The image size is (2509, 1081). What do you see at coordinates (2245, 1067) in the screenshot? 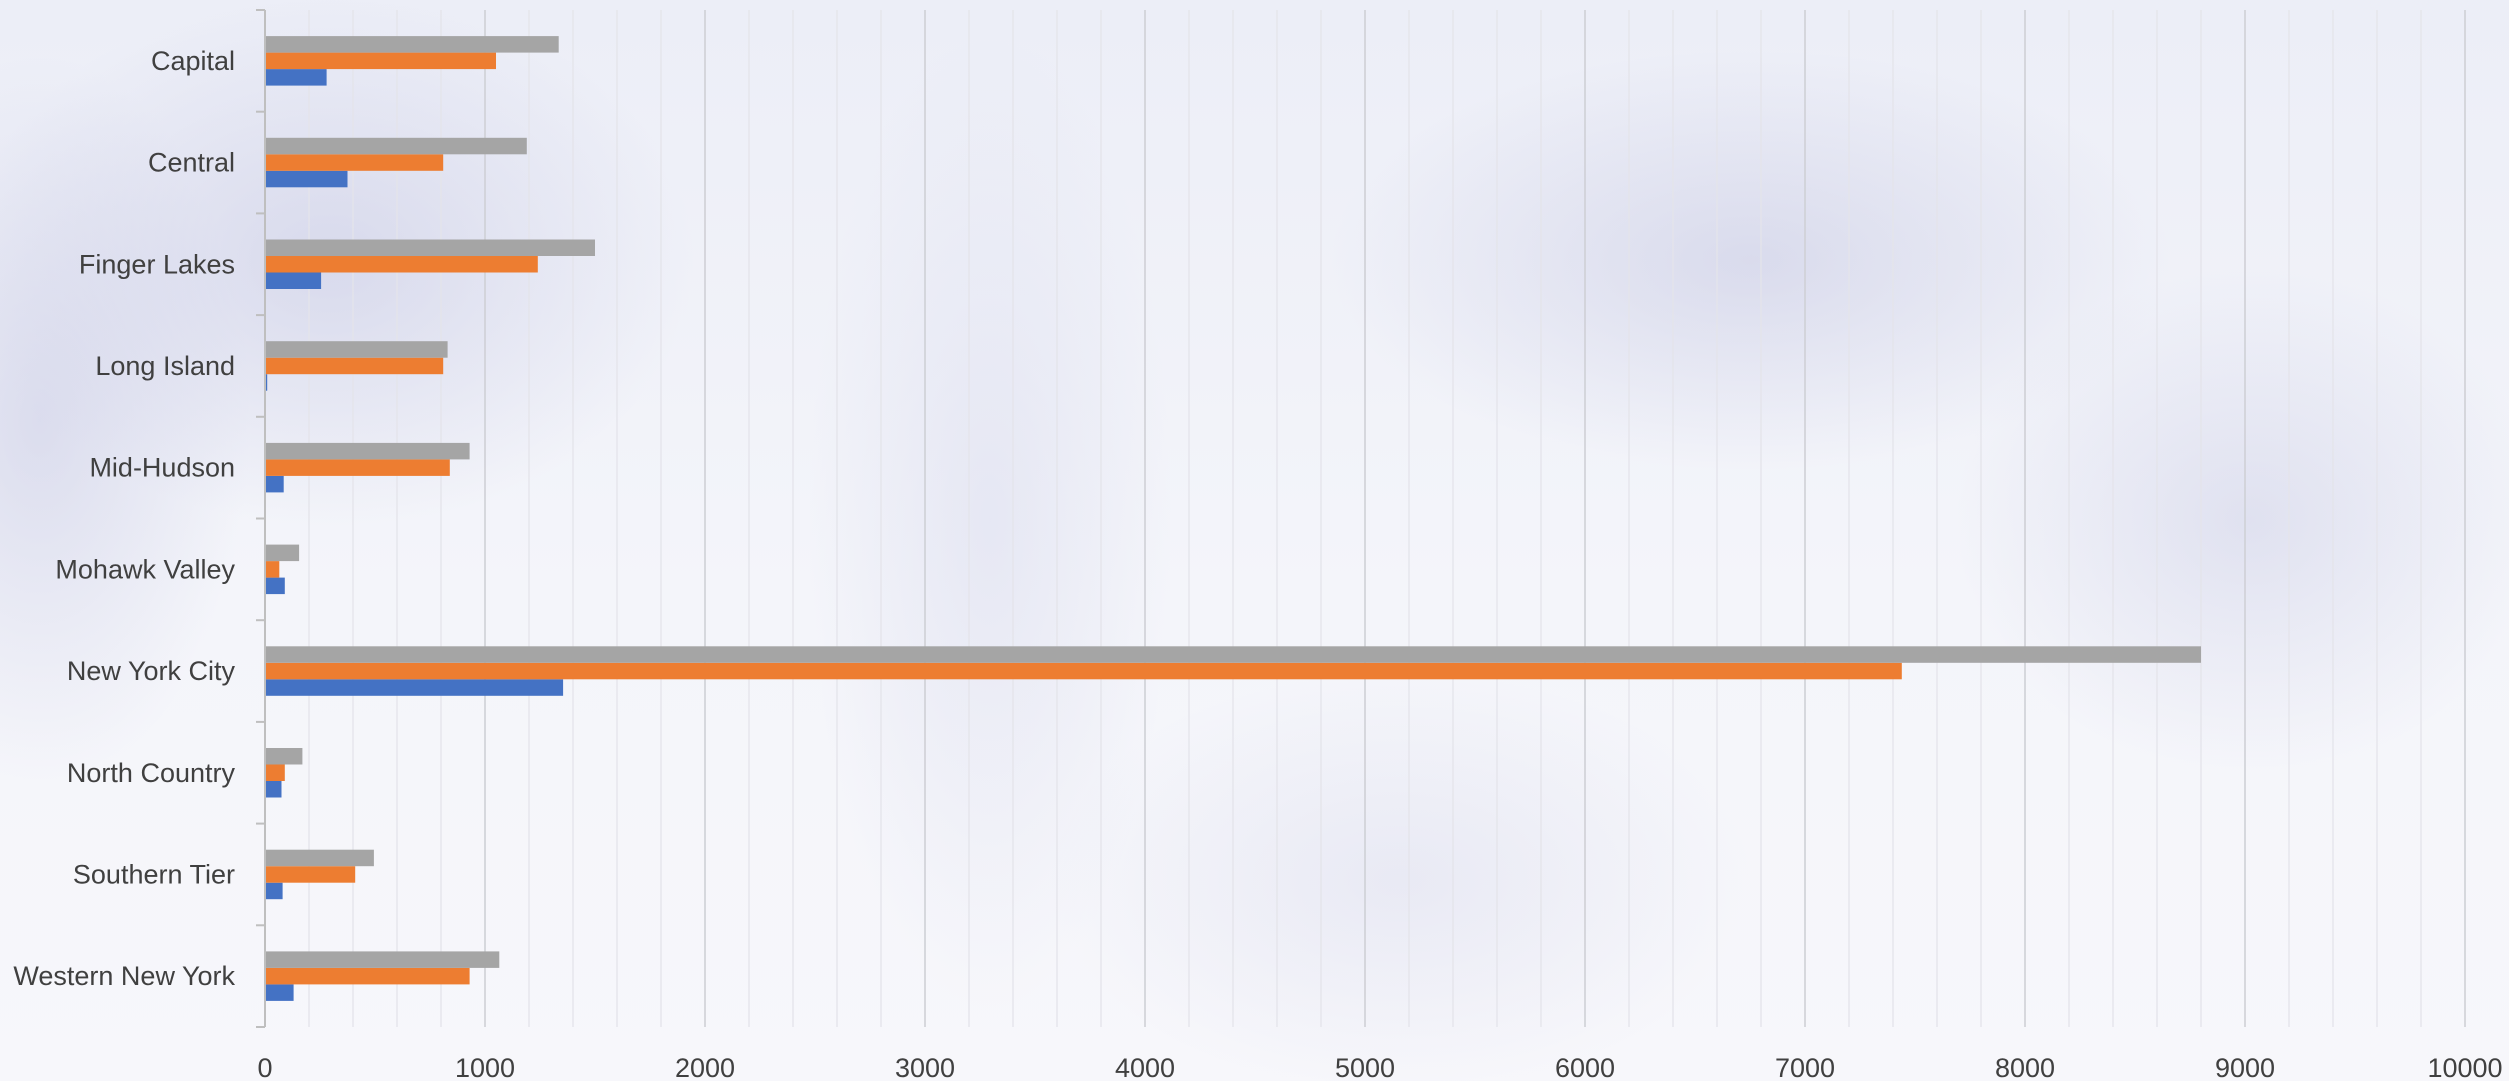
I see `x-tick-label: 9000` at bounding box center [2245, 1067].